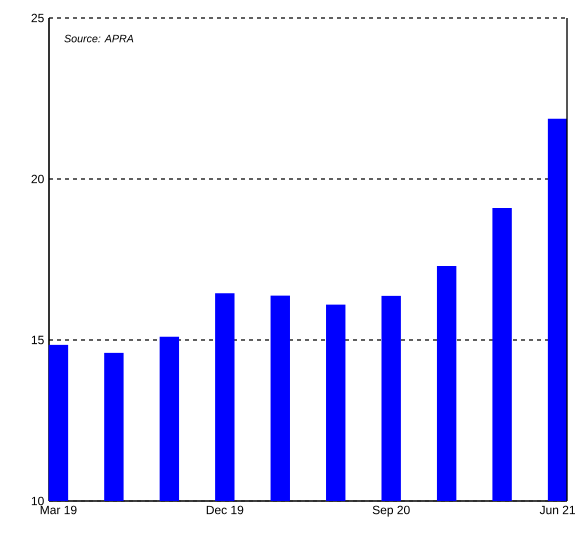  What do you see at coordinates (58, 510) in the screenshot?
I see `x-tick-label: Mar 19` at bounding box center [58, 510].